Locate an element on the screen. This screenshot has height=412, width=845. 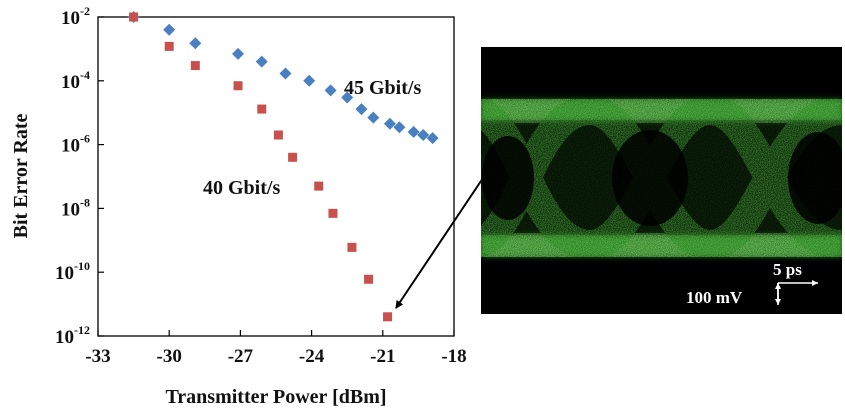
y-axis-ticks: 10⁻² 10⁻⁴ 10⁻⁶ 10⁻⁸ 10⁻¹⁰ 10⁻¹² is located at coordinates (79, 176).